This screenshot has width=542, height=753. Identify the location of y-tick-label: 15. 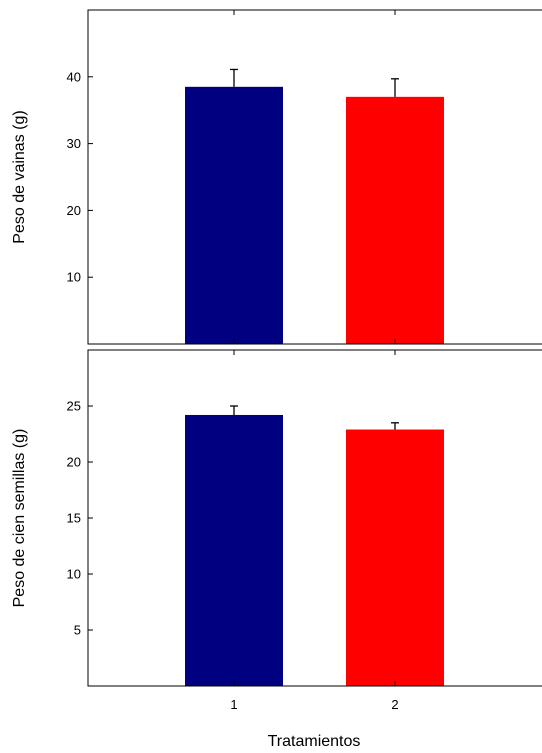
(74, 518).